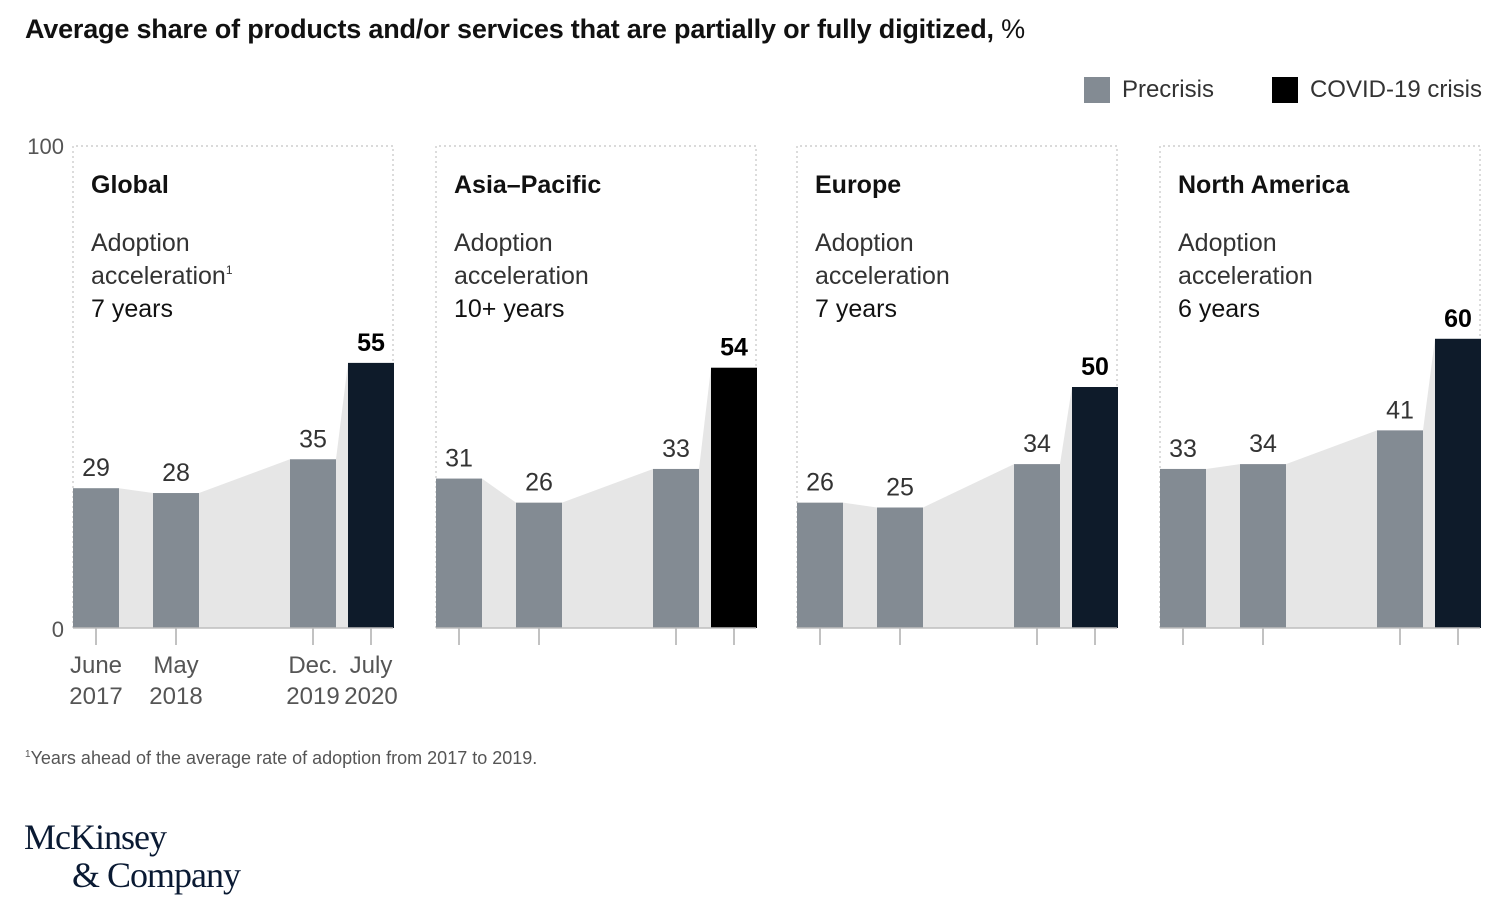 Image resolution: width=1506 pixels, height=918 pixels. What do you see at coordinates (175, 696) in the screenshot?
I see `x-label-1-line2: 2018` at bounding box center [175, 696].